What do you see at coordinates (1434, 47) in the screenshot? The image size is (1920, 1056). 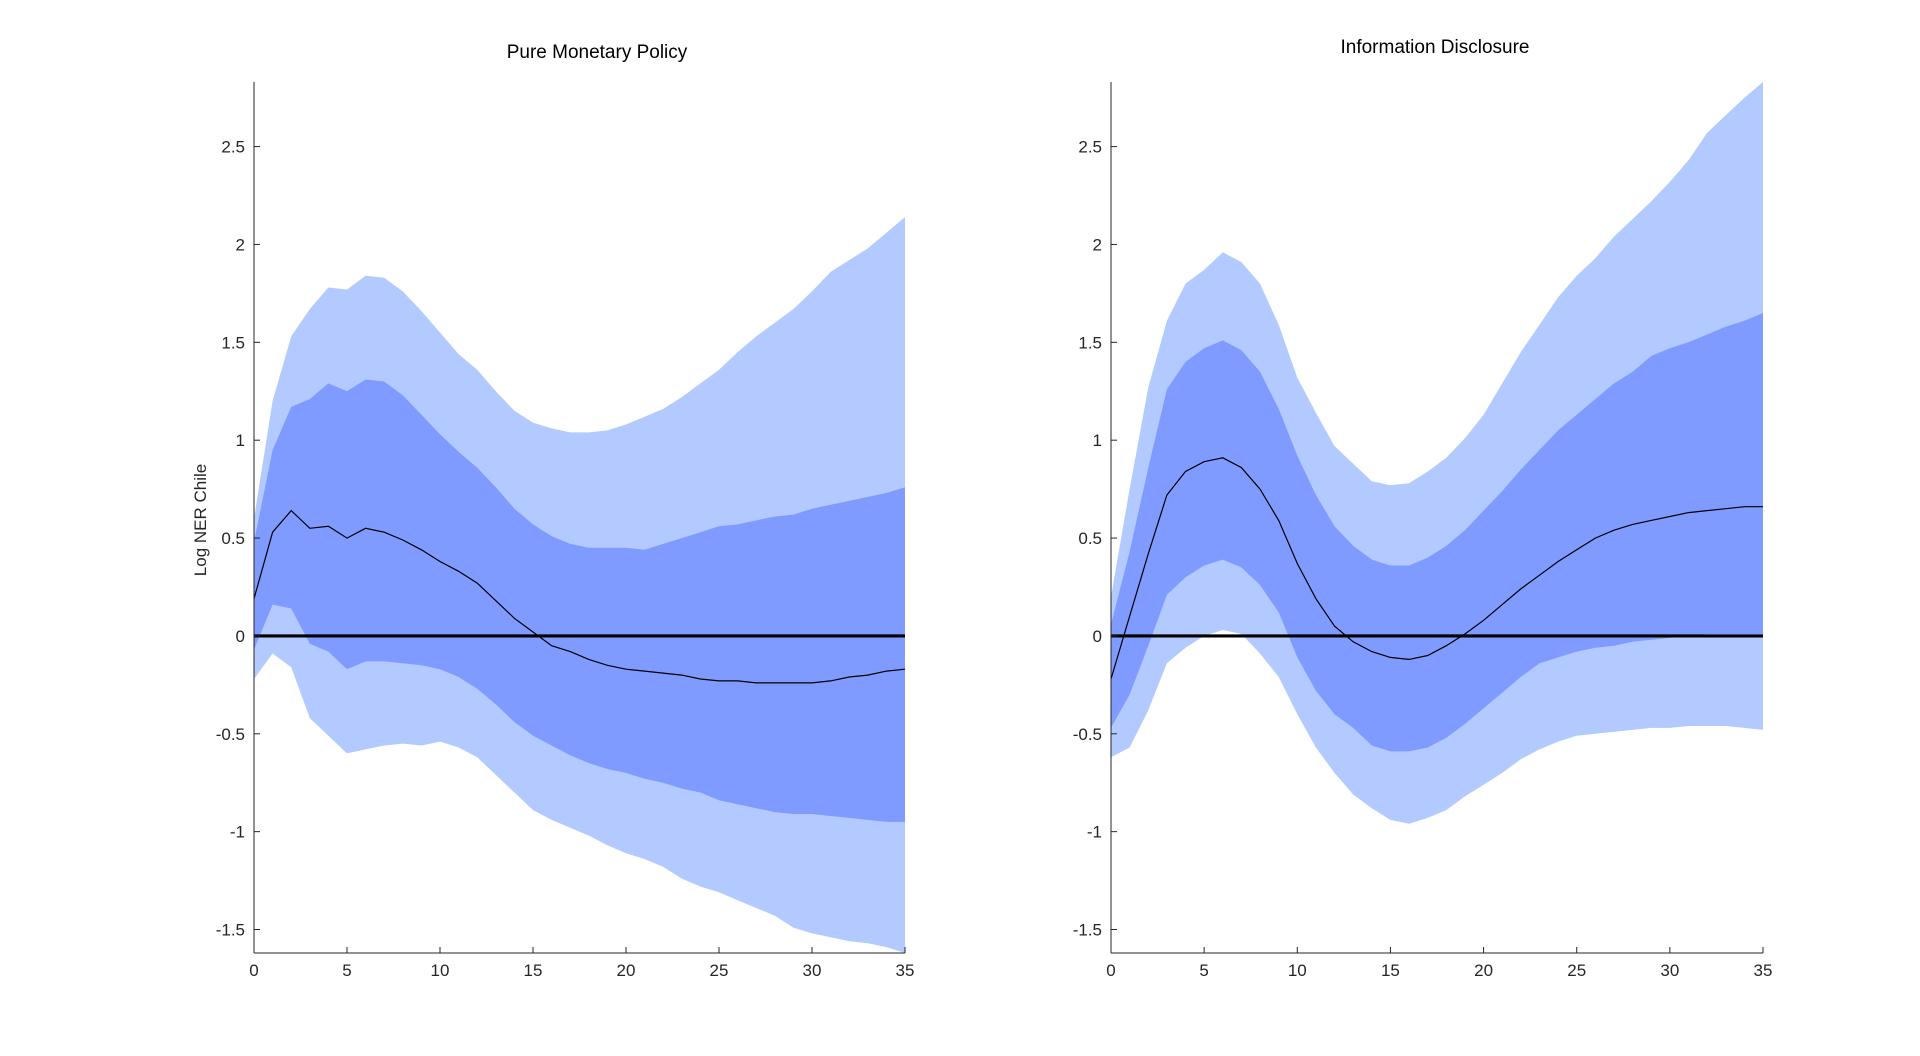 I see `chart-title: Information Disclosure` at bounding box center [1434, 47].